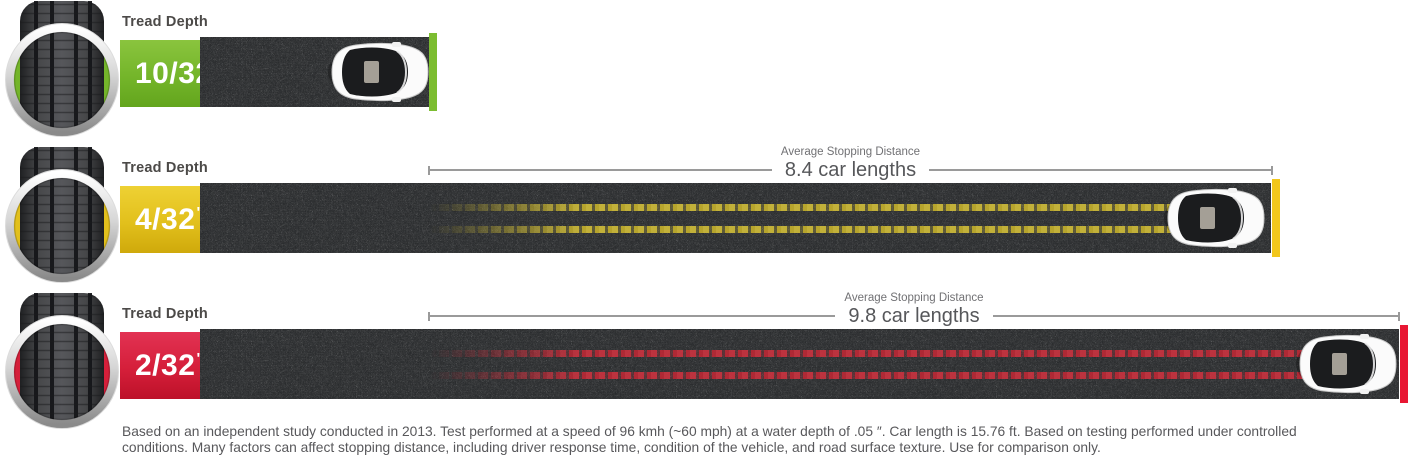 The image size is (1410, 457). What do you see at coordinates (174, 73) in the screenshot?
I see `depth-value: 10/32` at bounding box center [174, 73].